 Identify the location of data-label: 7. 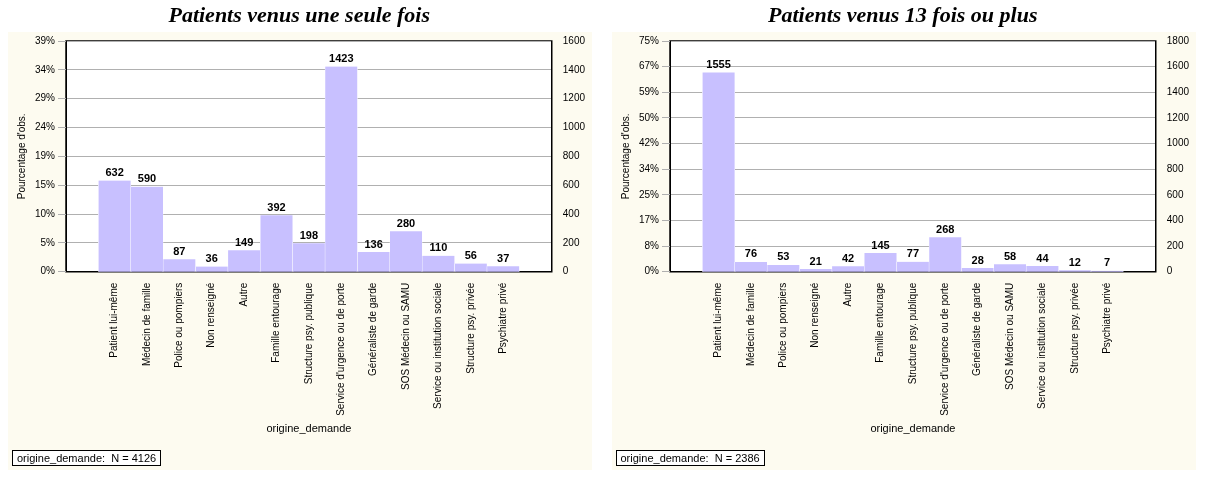
(1106, 262).